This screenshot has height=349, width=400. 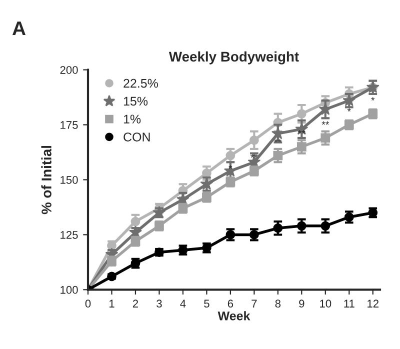 What do you see at coordinates (69, 125) in the screenshot?
I see `y-tick-label: 175` at bounding box center [69, 125].